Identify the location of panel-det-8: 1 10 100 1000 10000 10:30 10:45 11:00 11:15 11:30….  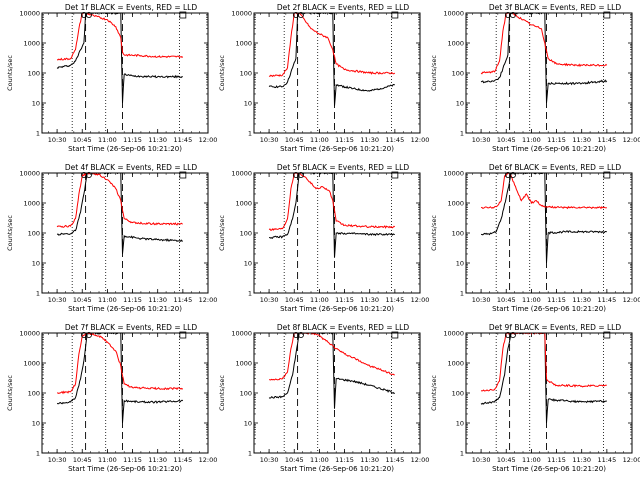
(323, 398).